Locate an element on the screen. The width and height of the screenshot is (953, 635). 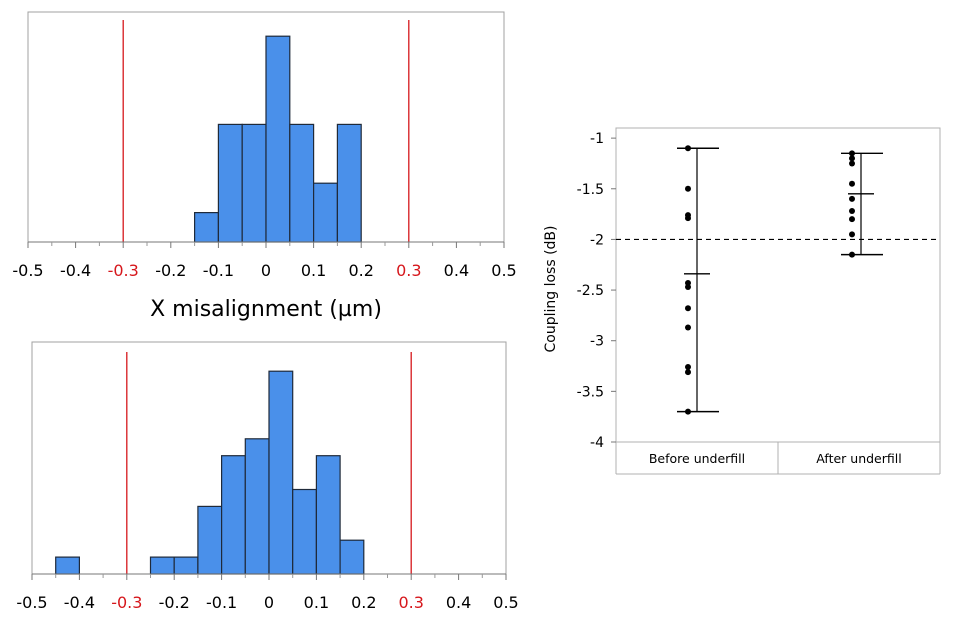
h1-tick-label: 0.4 is located at coordinates (456, 270).